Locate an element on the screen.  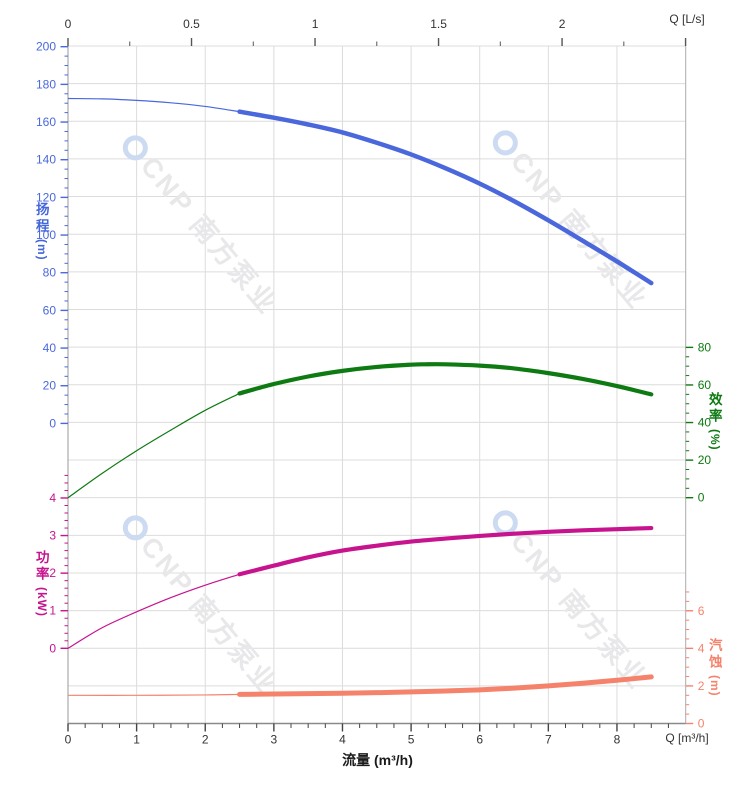
head-tick-label: 0 is located at coordinates (52, 423).